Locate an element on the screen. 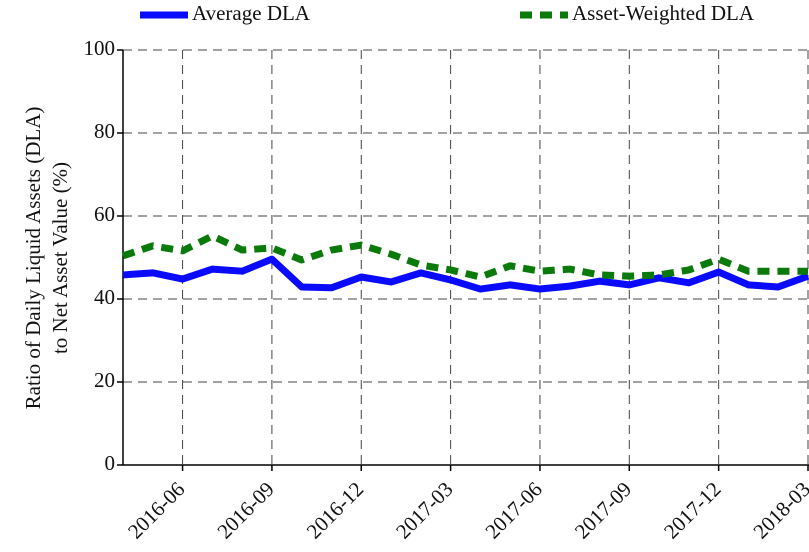 The image size is (809, 552). x-tick-label: 2016-12 is located at coordinates (335, 510).